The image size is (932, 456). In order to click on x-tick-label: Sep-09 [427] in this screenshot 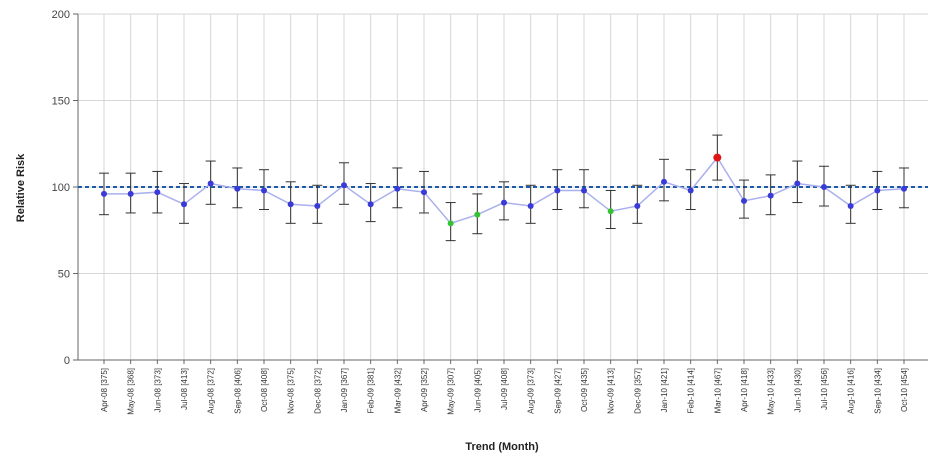, I will do `click(557, 391)`.